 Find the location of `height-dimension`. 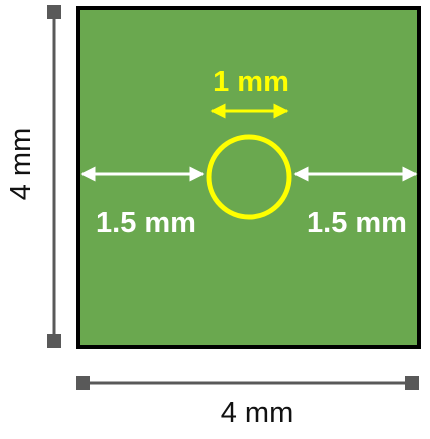

height-dimension is located at coordinates (54, 176).